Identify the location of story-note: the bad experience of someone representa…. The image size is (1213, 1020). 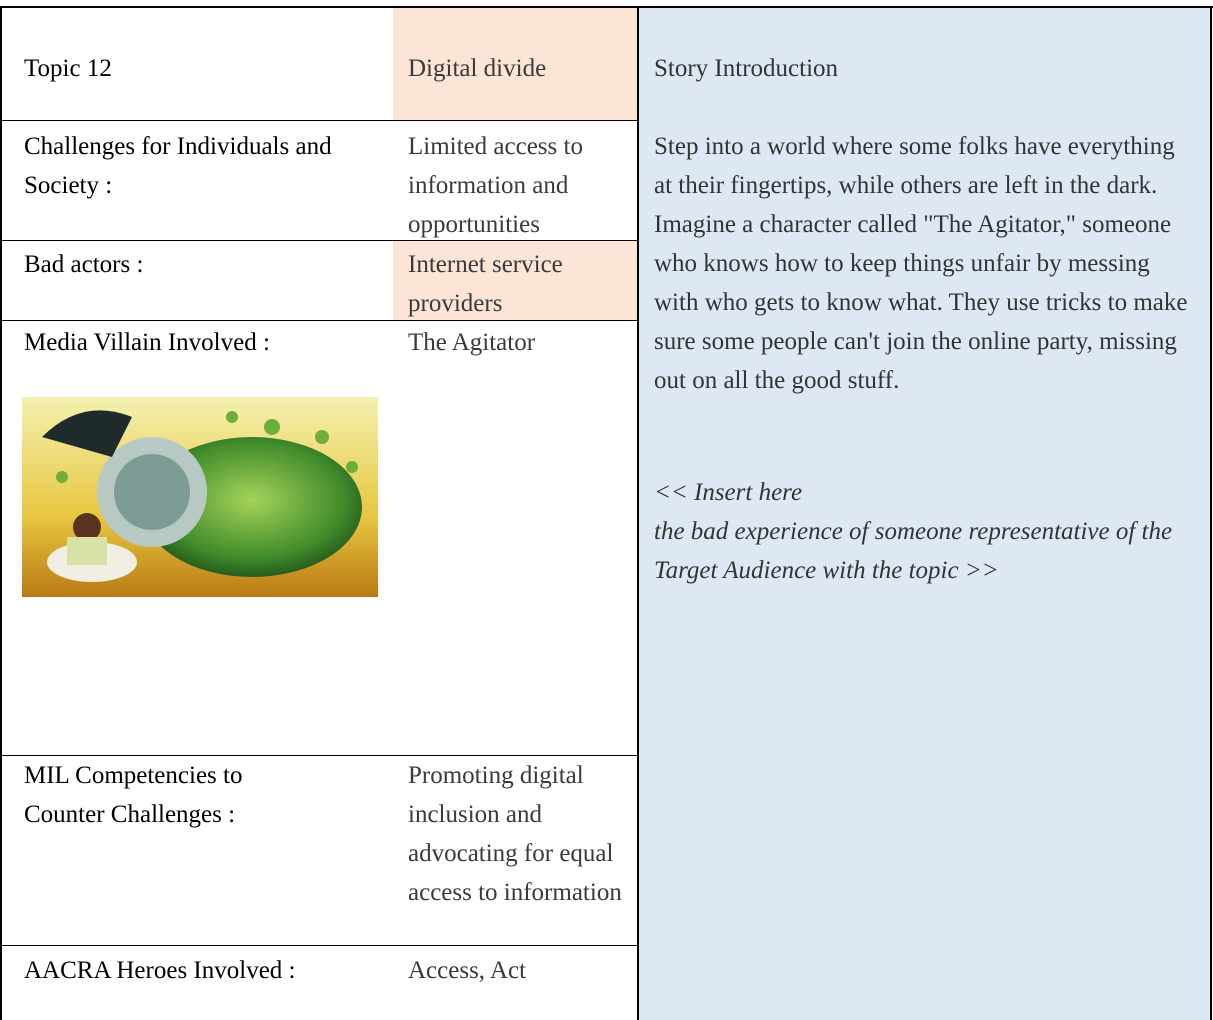
(913, 551).